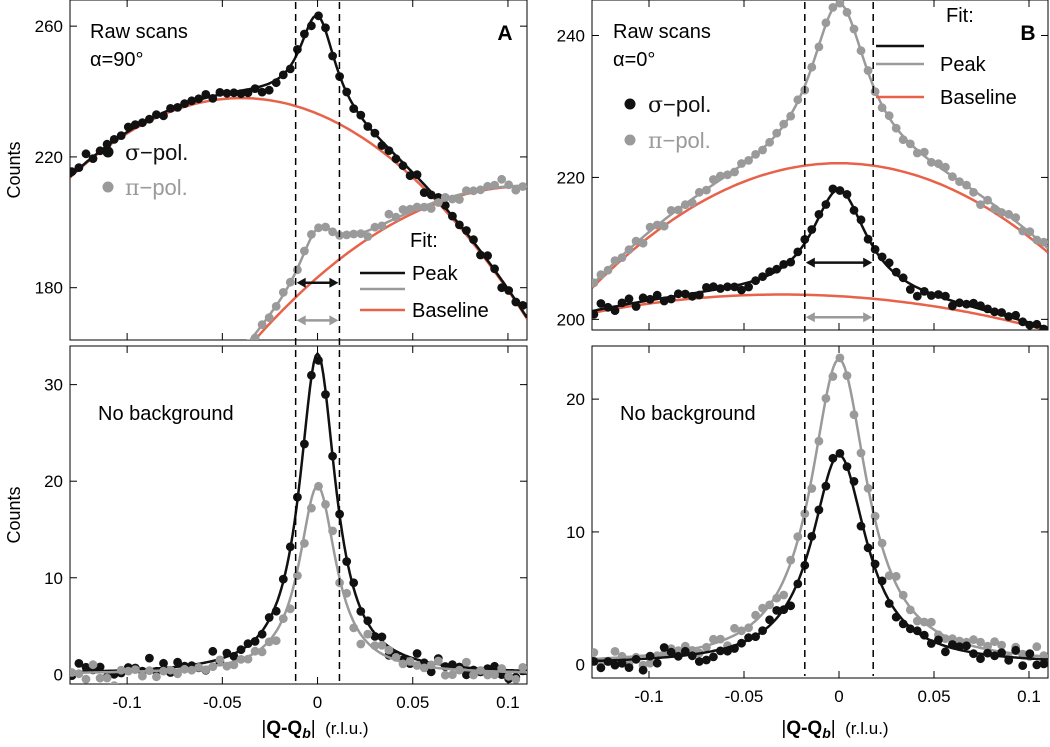  Describe the element at coordinates (58, 674) in the screenshot. I see `y-tick-label: 0` at that location.